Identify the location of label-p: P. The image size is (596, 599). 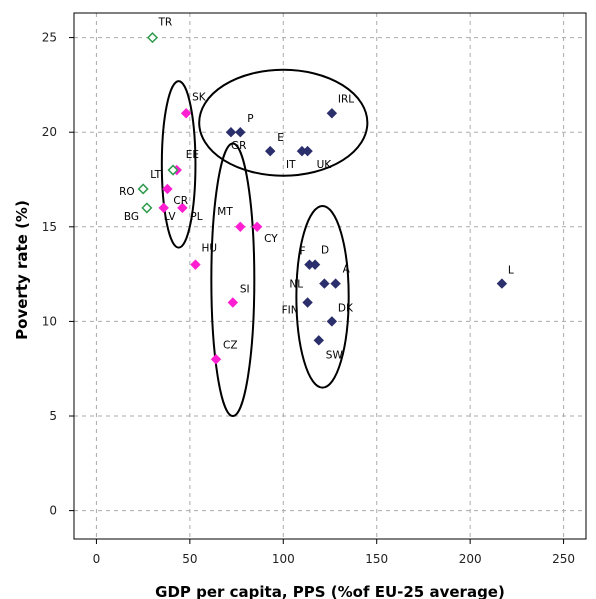
(250, 119).